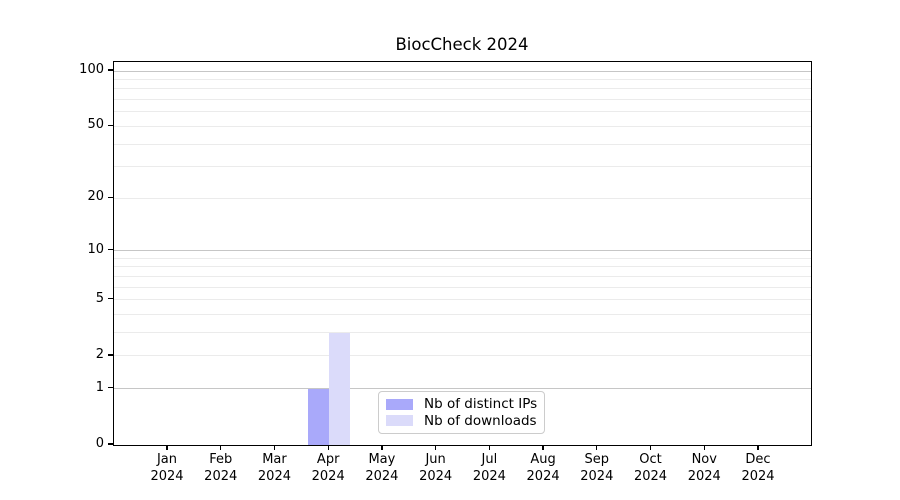 The height and width of the screenshot is (500, 900). I want to click on chart-title: BiocCheck 2024, so click(462, 44).